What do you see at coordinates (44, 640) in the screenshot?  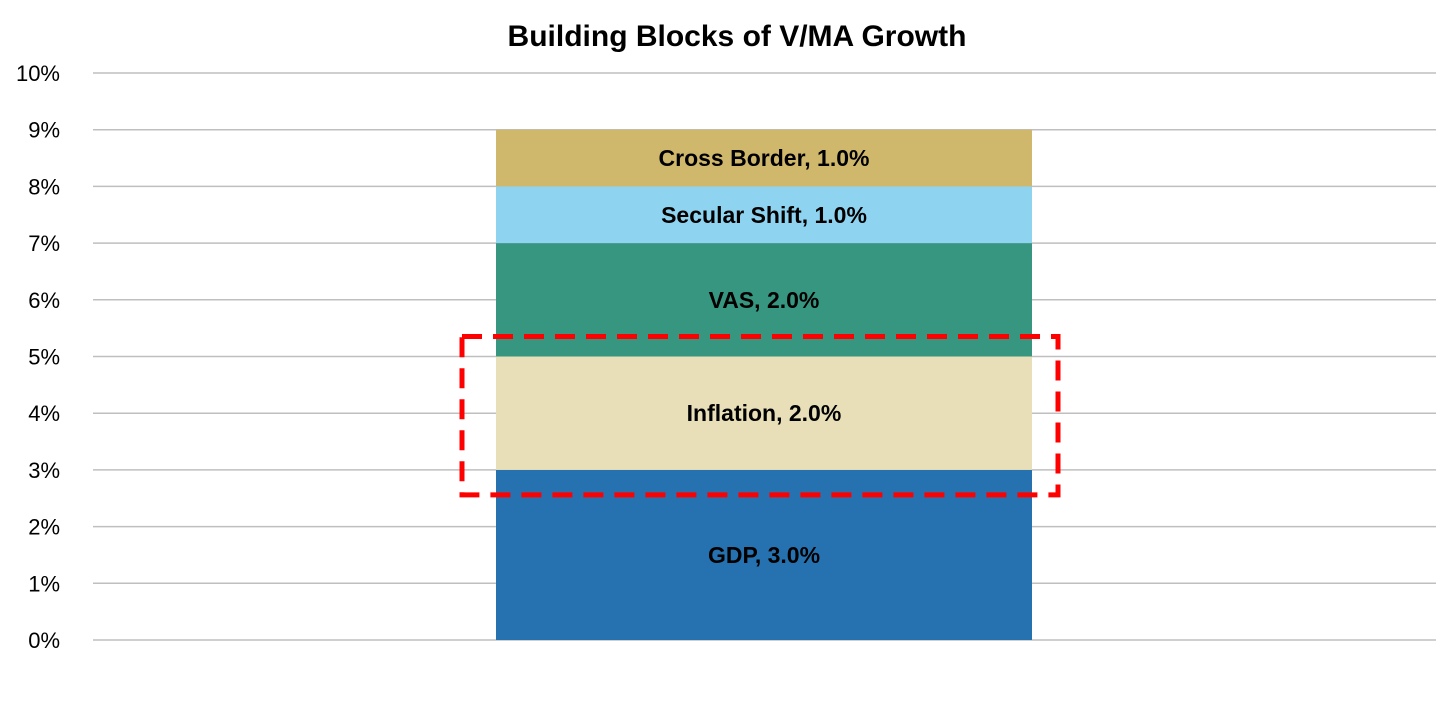 I see `y-tick-label: 0%` at bounding box center [44, 640].